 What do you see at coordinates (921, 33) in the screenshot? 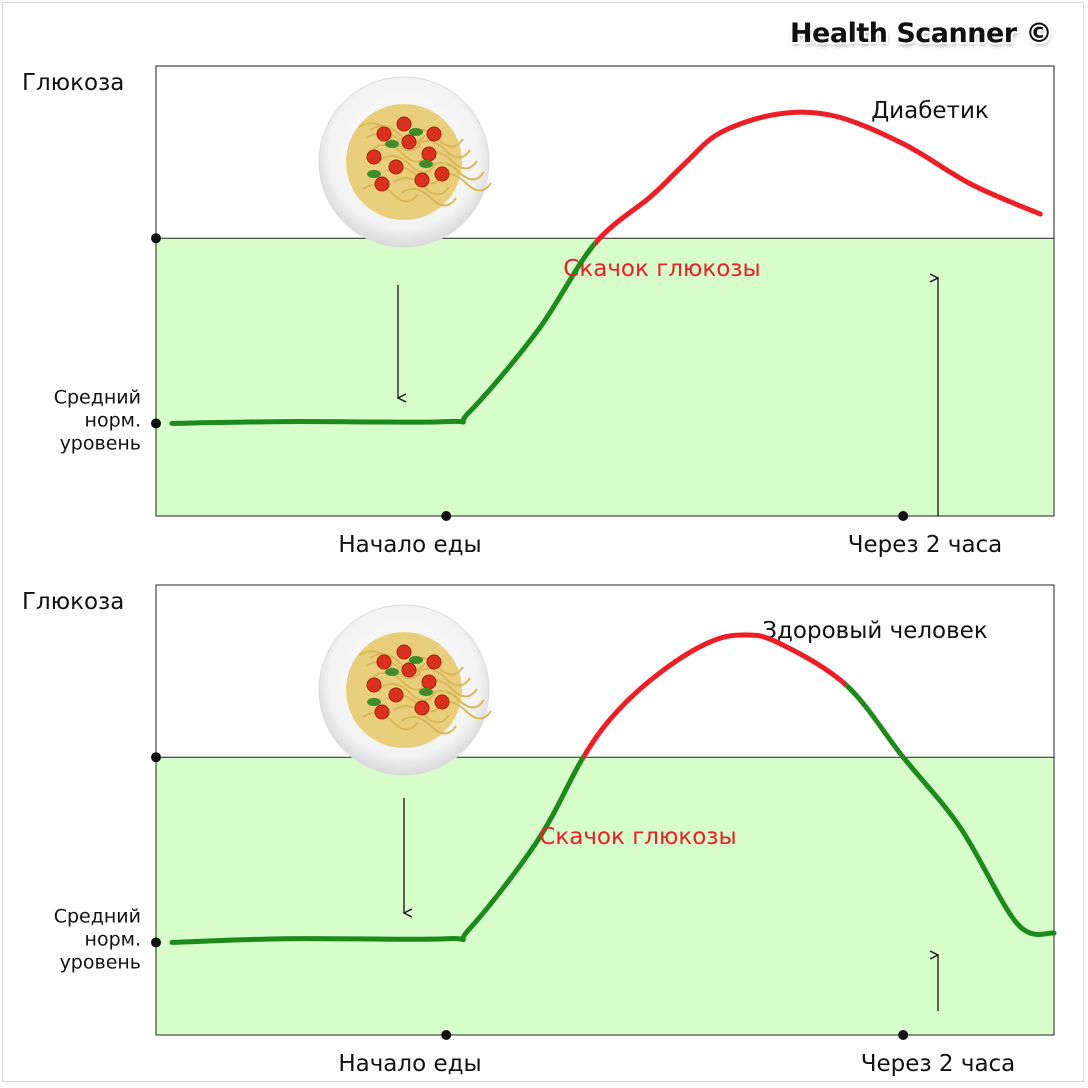
I see `brand-logo: Health Scanner ©` at bounding box center [921, 33].